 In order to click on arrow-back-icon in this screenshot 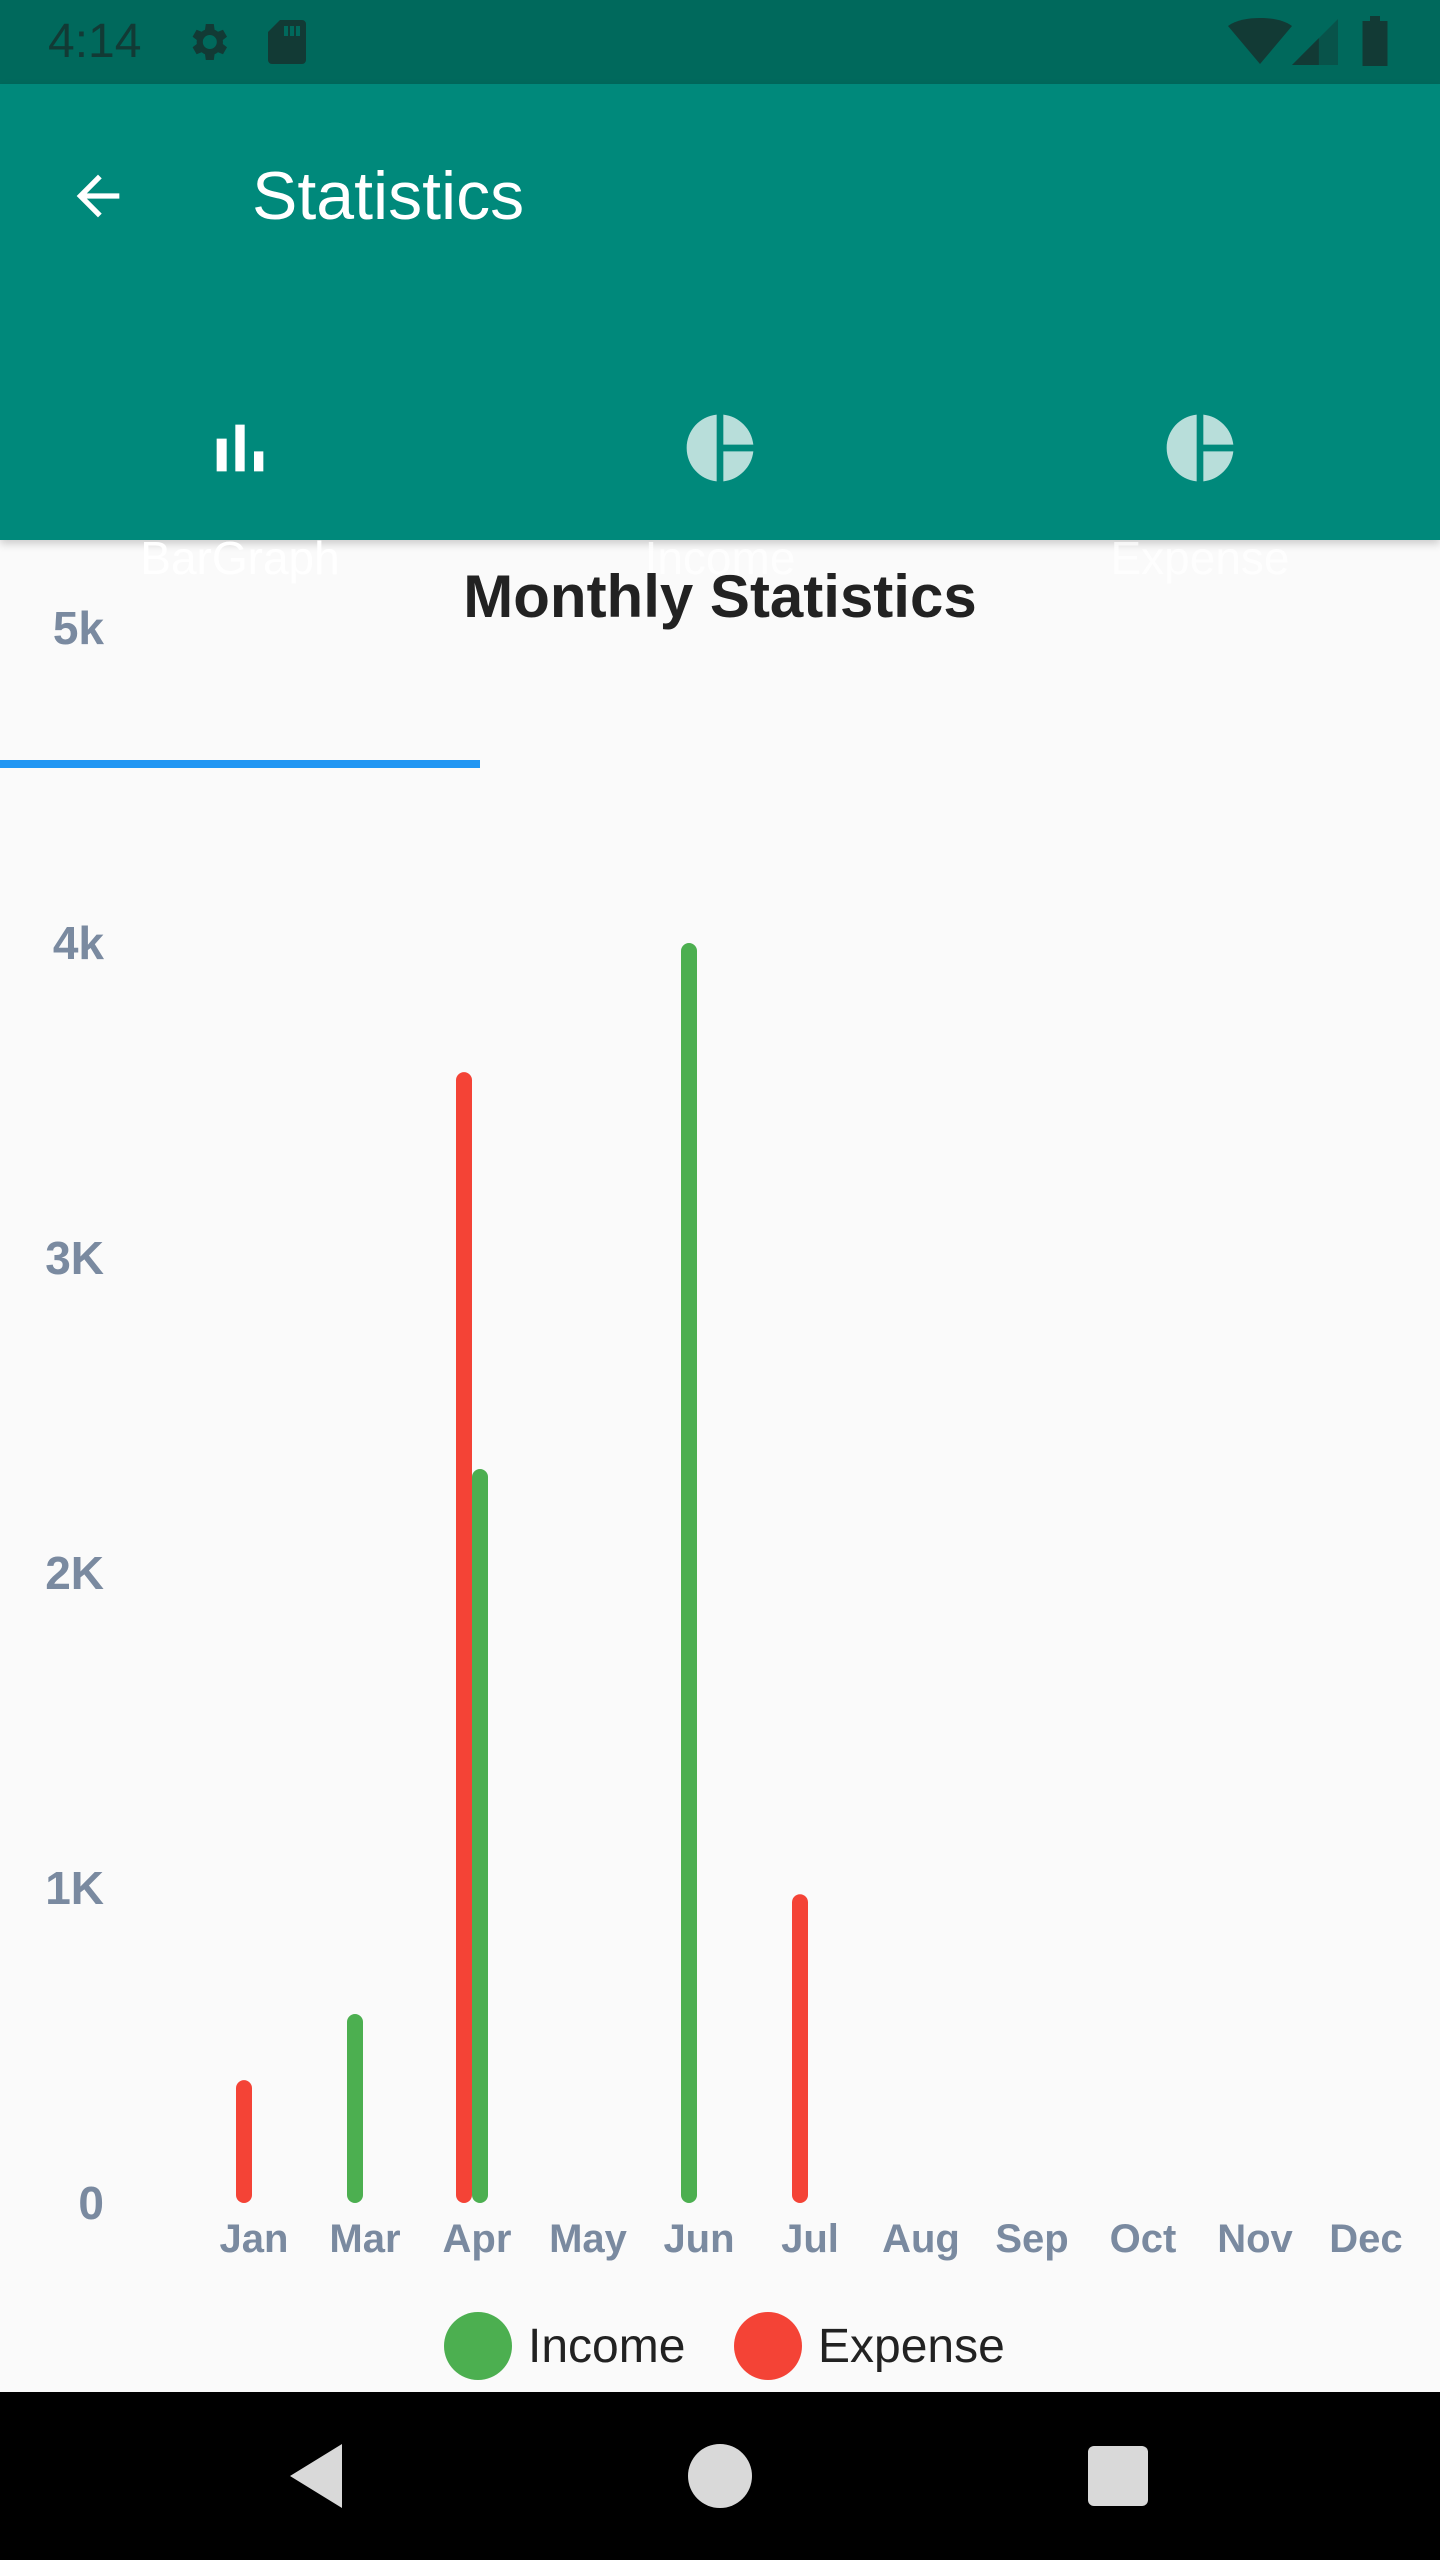, I will do `click(98, 196)`.